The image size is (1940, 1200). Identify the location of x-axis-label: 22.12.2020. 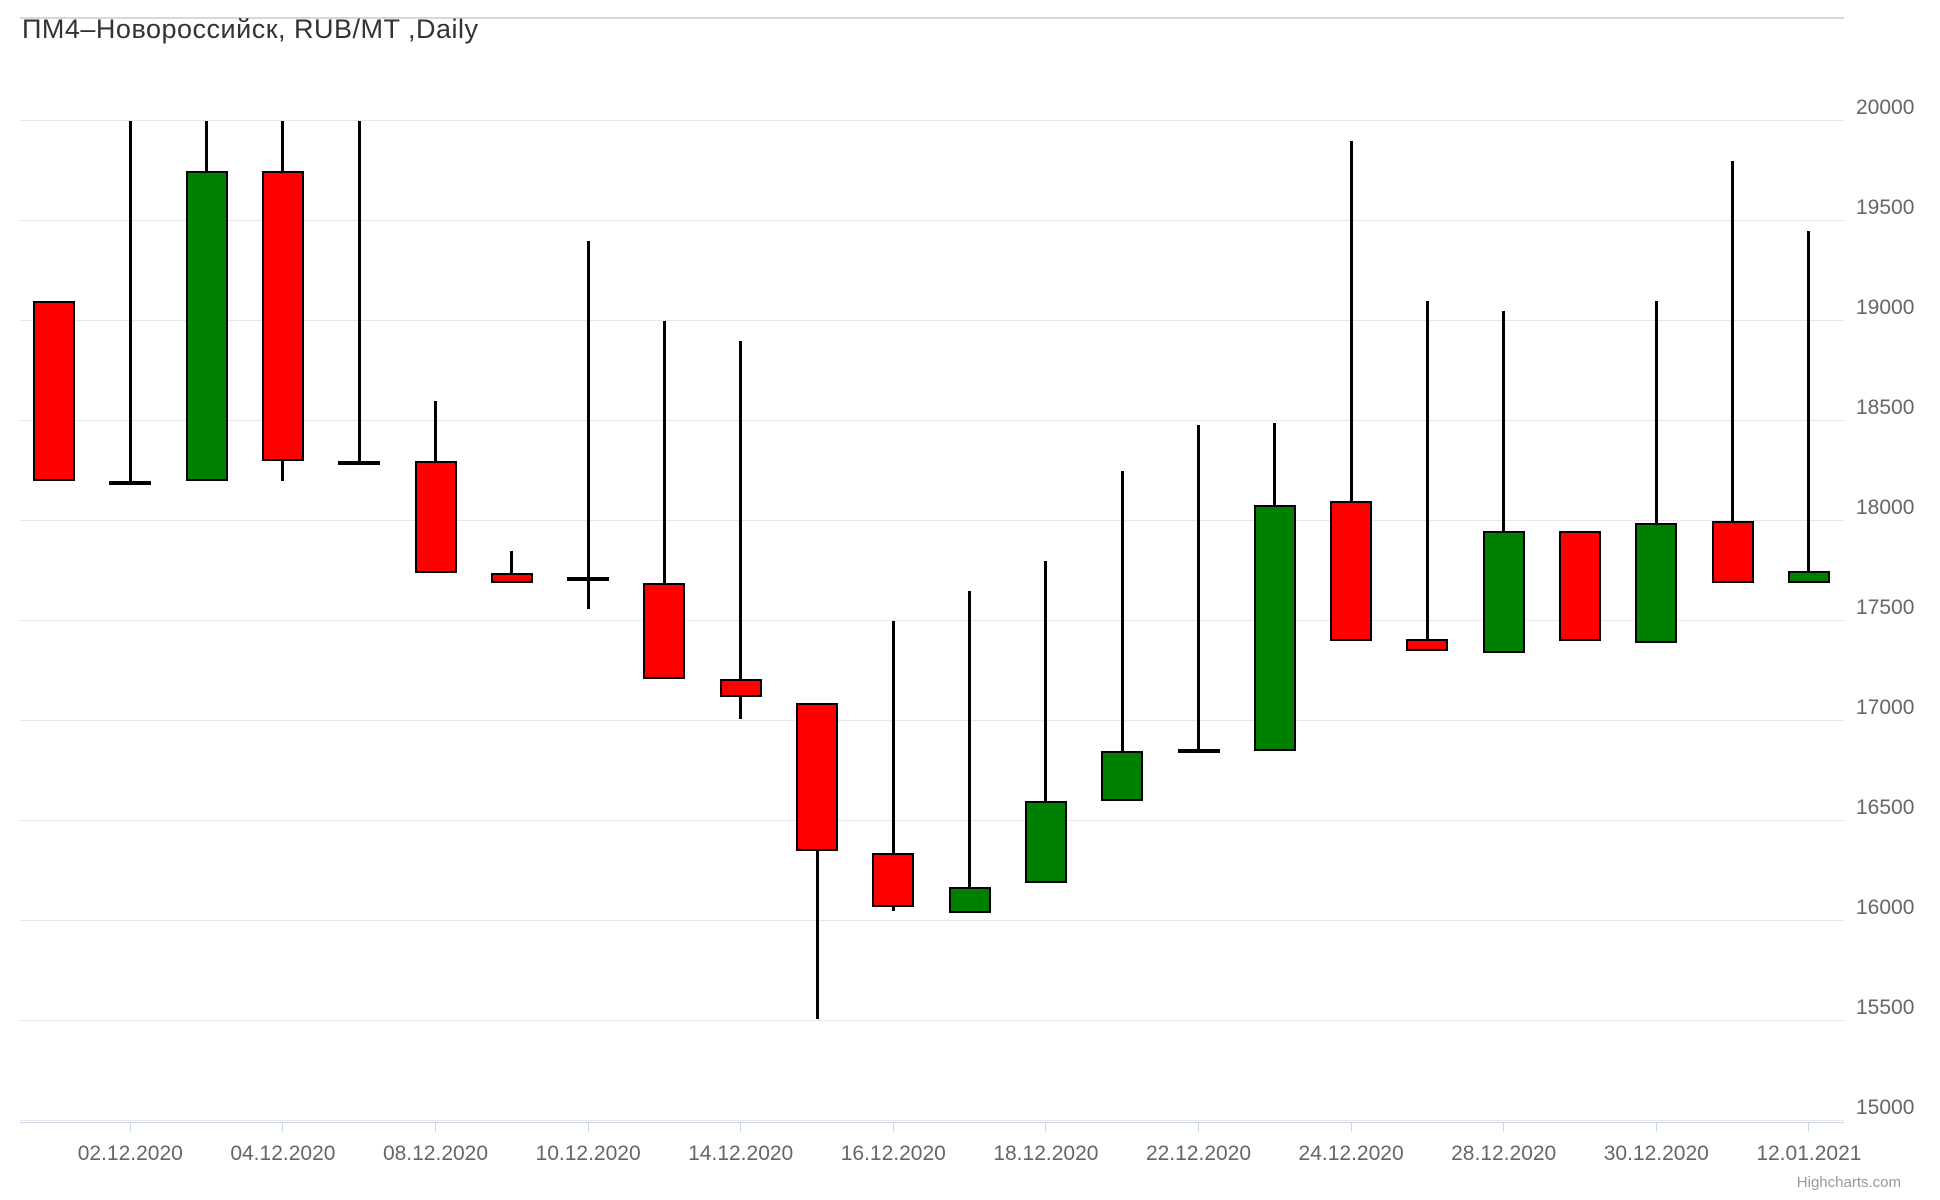
(1198, 1153).